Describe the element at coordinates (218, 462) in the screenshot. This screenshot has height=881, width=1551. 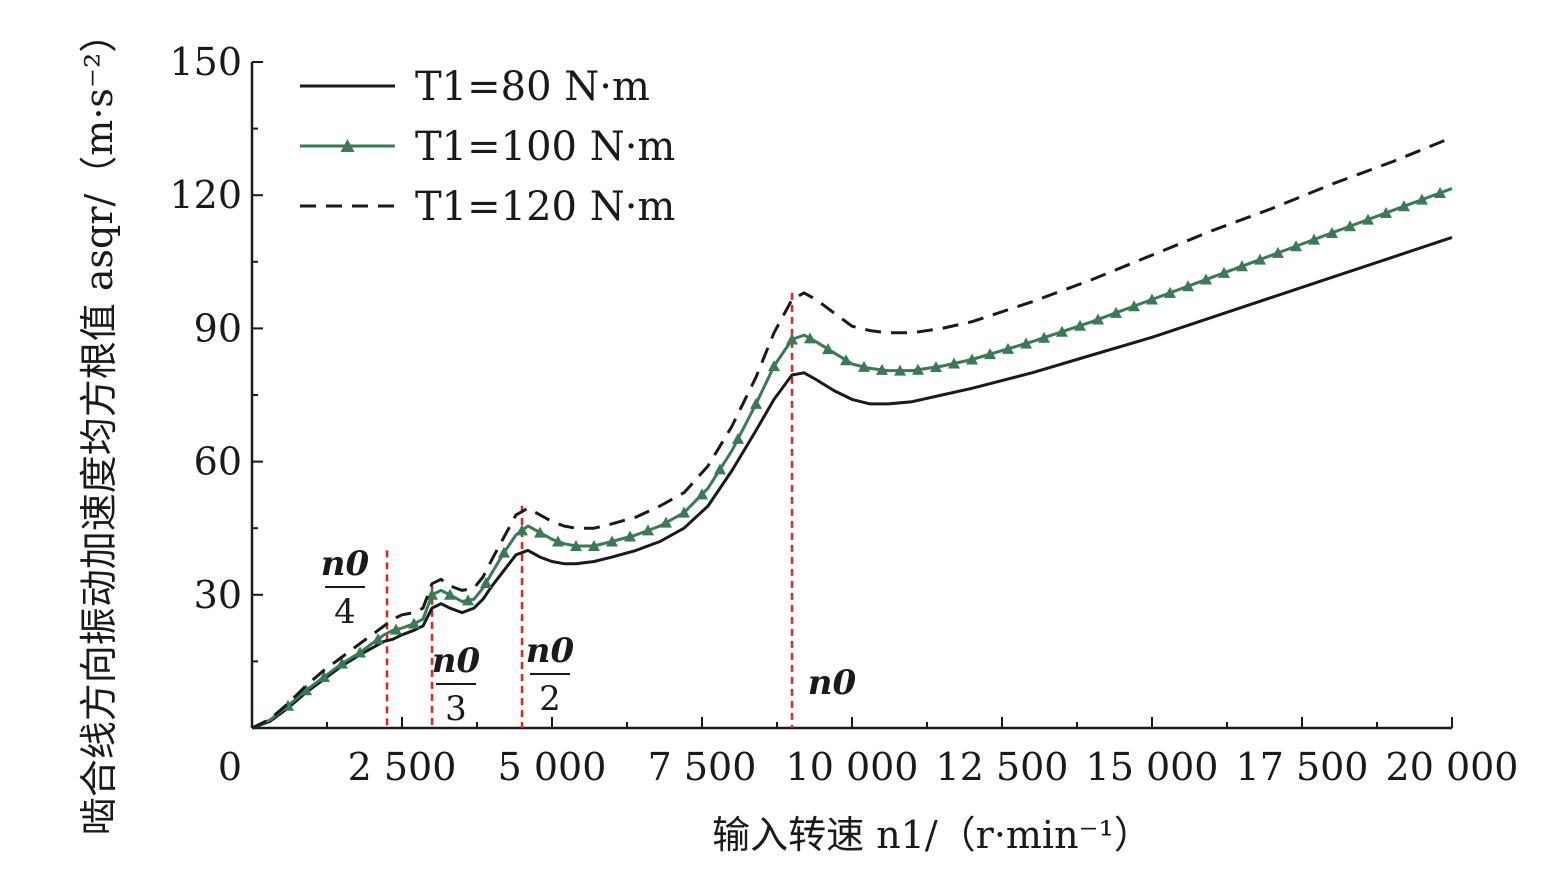
I see `y-tick-label: 60` at that location.